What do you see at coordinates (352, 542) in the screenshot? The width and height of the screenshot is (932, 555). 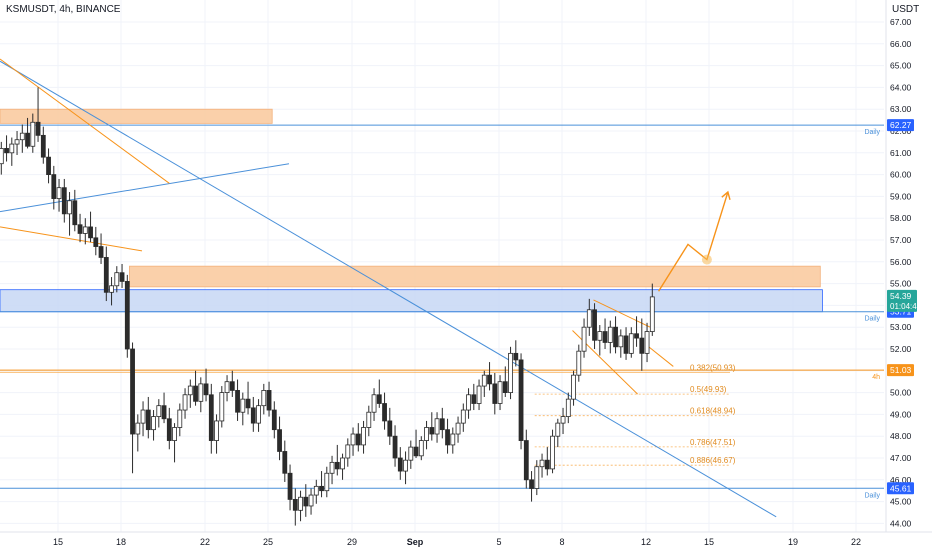 I see `x-tick-label: 29` at bounding box center [352, 542].